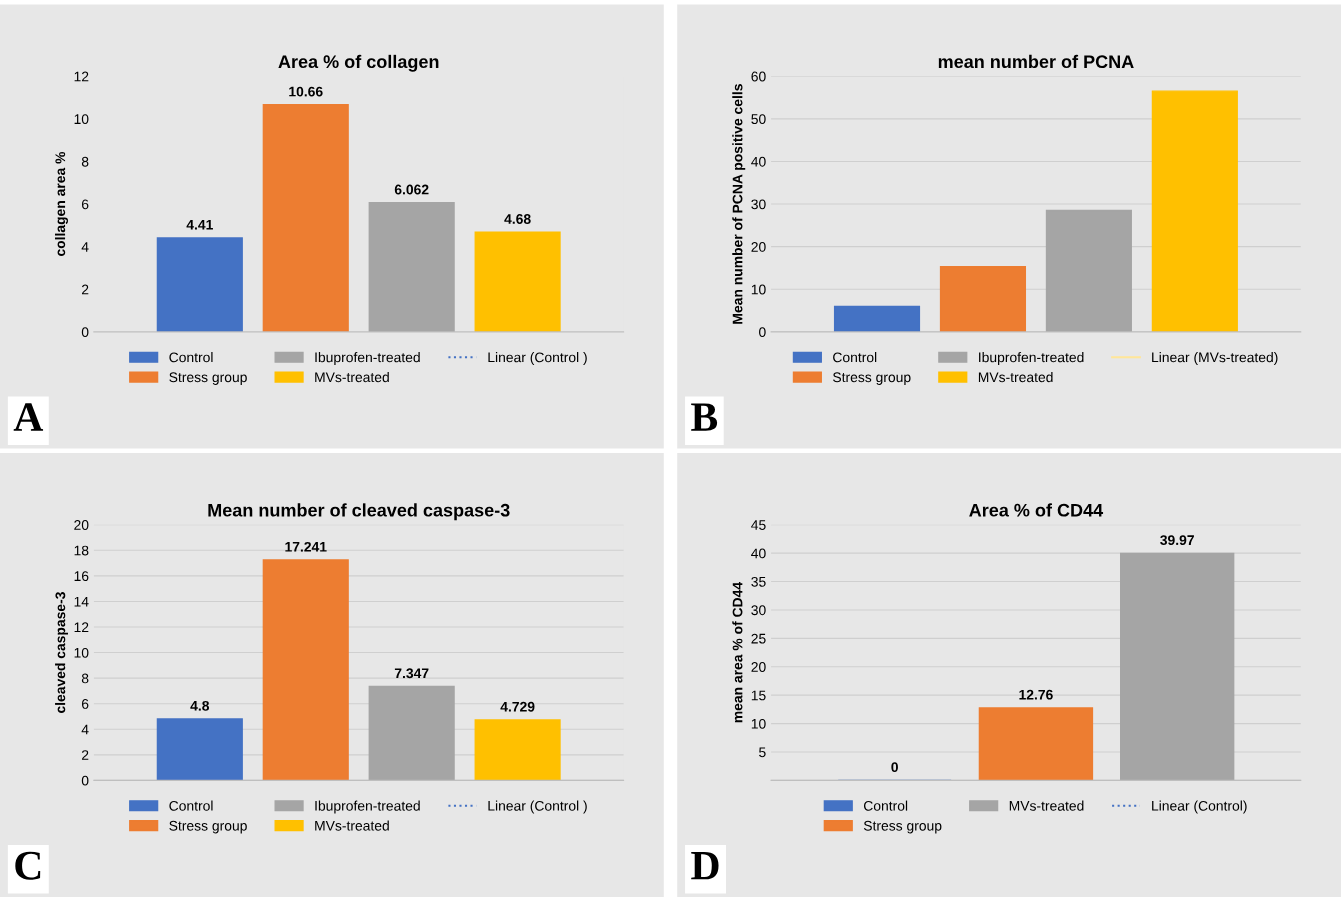  What do you see at coordinates (758, 525) in the screenshot?
I see `y-tick-label: 45` at bounding box center [758, 525].